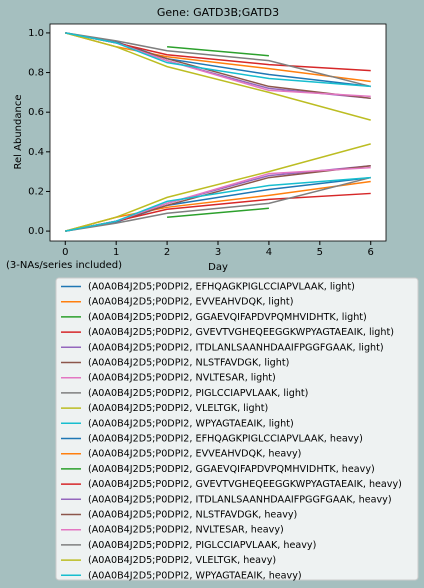 The image size is (424, 588). What do you see at coordinates (36, 152) in the screenshot?
I see `y-tick-label: 0.4` at bounding box center [36, 152].